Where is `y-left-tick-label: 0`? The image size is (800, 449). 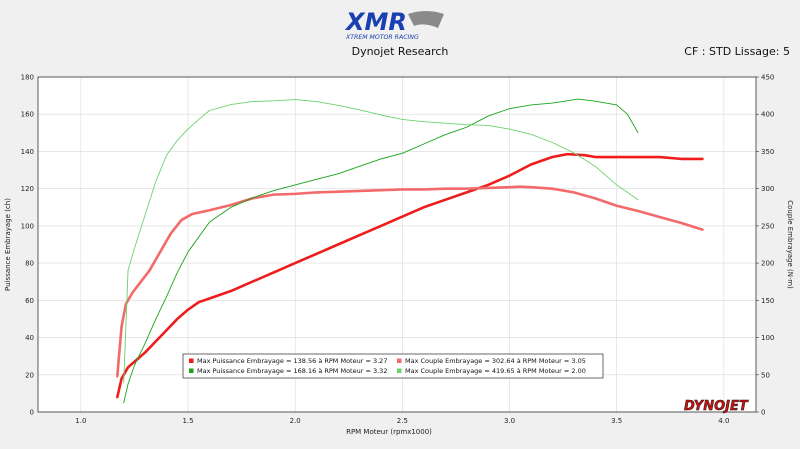
y-left-tick-label: 0 is located at coordinates (32, 413).